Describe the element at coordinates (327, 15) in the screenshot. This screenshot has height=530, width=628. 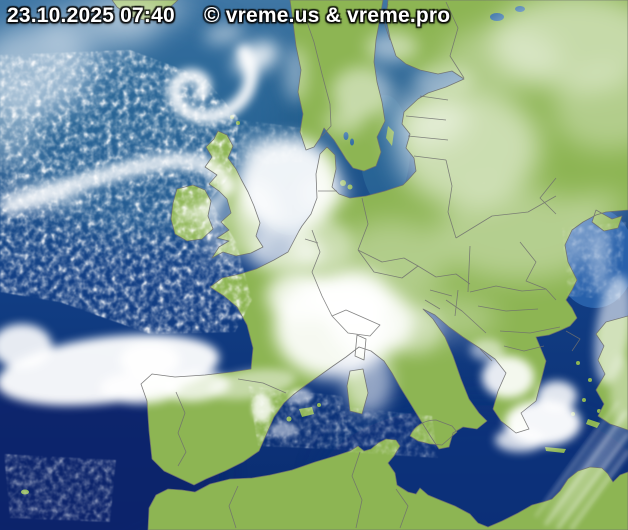
I see `copyright-watermark: © vreme.us & vreme.pro` at that location.